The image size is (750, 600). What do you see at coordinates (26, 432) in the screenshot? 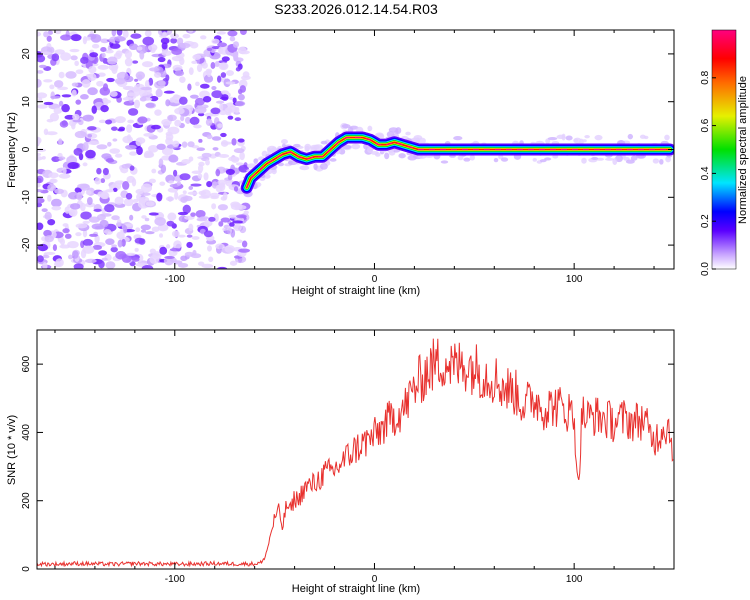
I see `y-tick-label: 400` at bounding box center [26, 432].